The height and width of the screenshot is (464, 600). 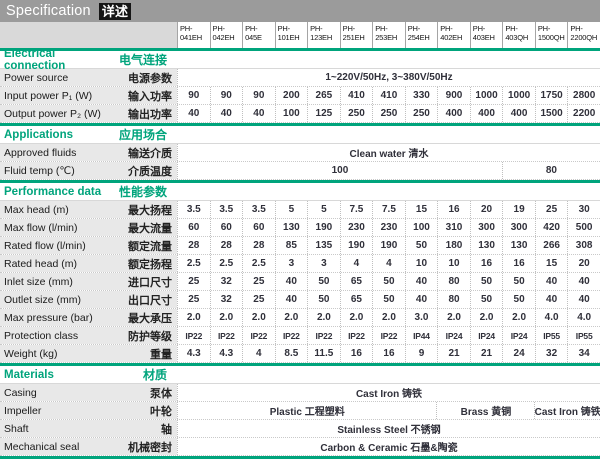 I want to click on column-header-PH-402EH: PH- 402EH, so click(x=453, y=35).